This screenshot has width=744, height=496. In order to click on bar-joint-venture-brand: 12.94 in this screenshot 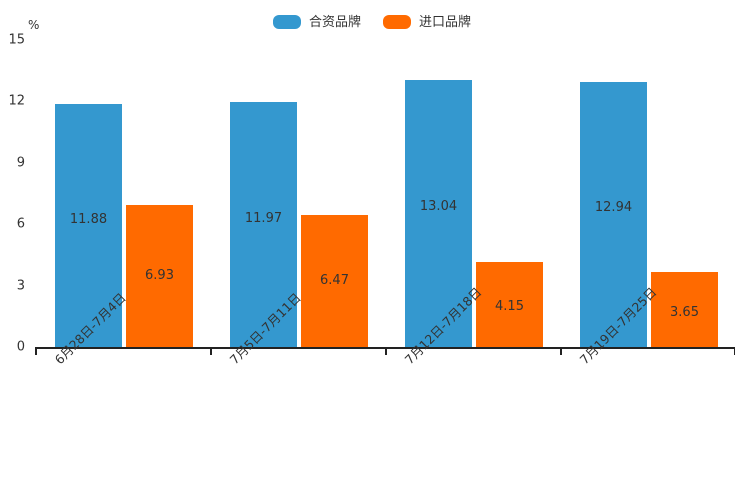, I will do `click(613, 214)`.